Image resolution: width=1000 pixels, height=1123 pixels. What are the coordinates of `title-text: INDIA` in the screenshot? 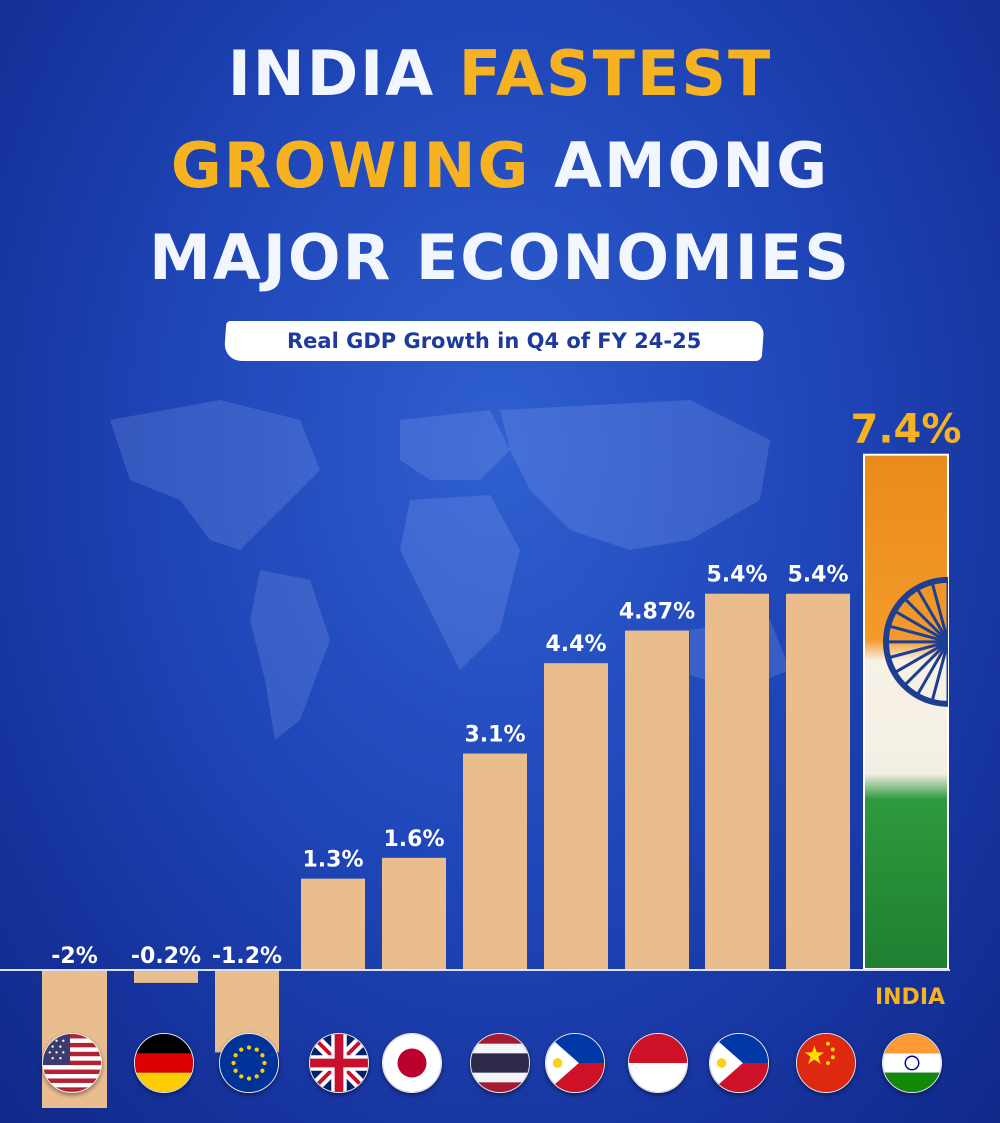 It's located at (343, 73).